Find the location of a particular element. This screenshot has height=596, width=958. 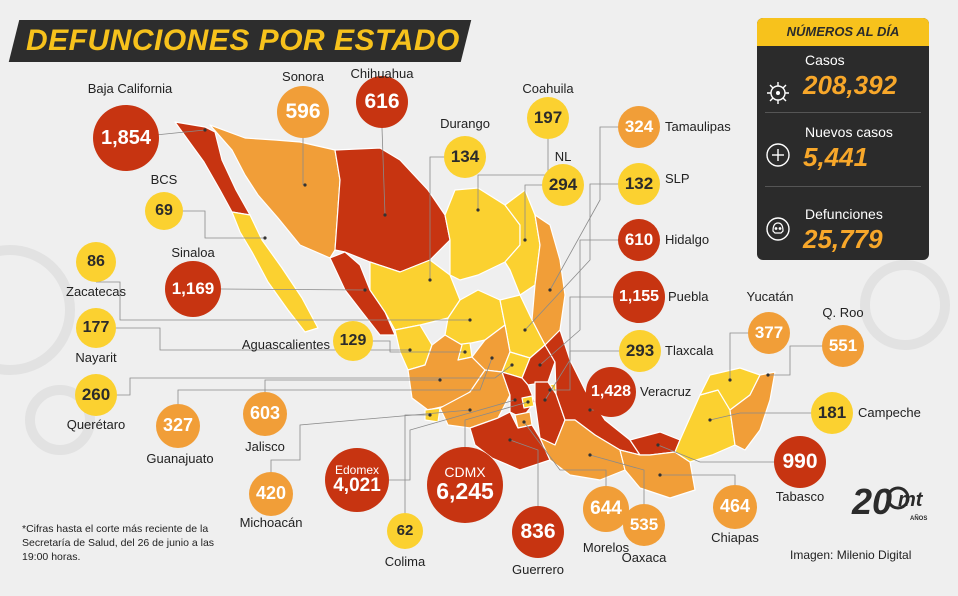

bubble-tlaxcala: 293 is located at coordinates (640, 351).